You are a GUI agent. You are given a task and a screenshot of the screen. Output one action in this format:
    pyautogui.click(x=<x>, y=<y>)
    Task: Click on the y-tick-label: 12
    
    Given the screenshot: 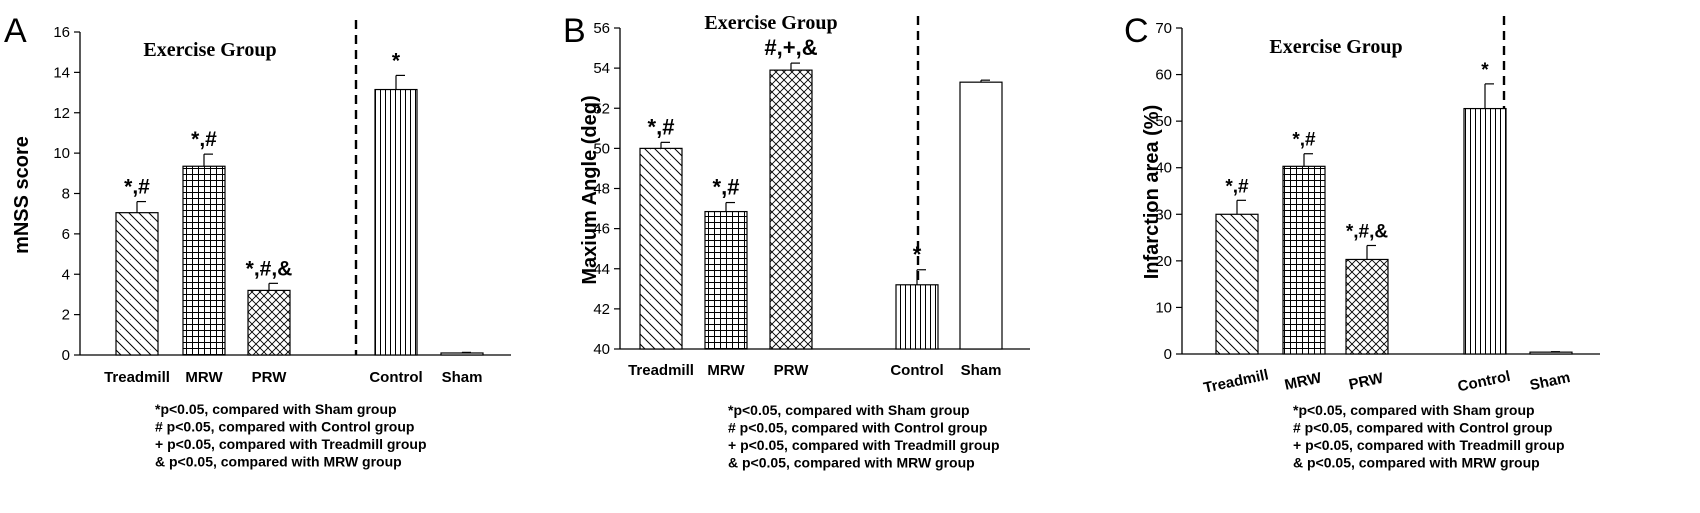 What is the action you would take?
    pyautogui.click(x=61, y=113)
    